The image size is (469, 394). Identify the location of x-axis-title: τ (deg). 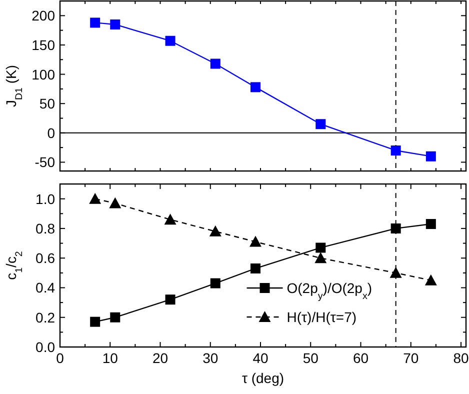
(263, 378).